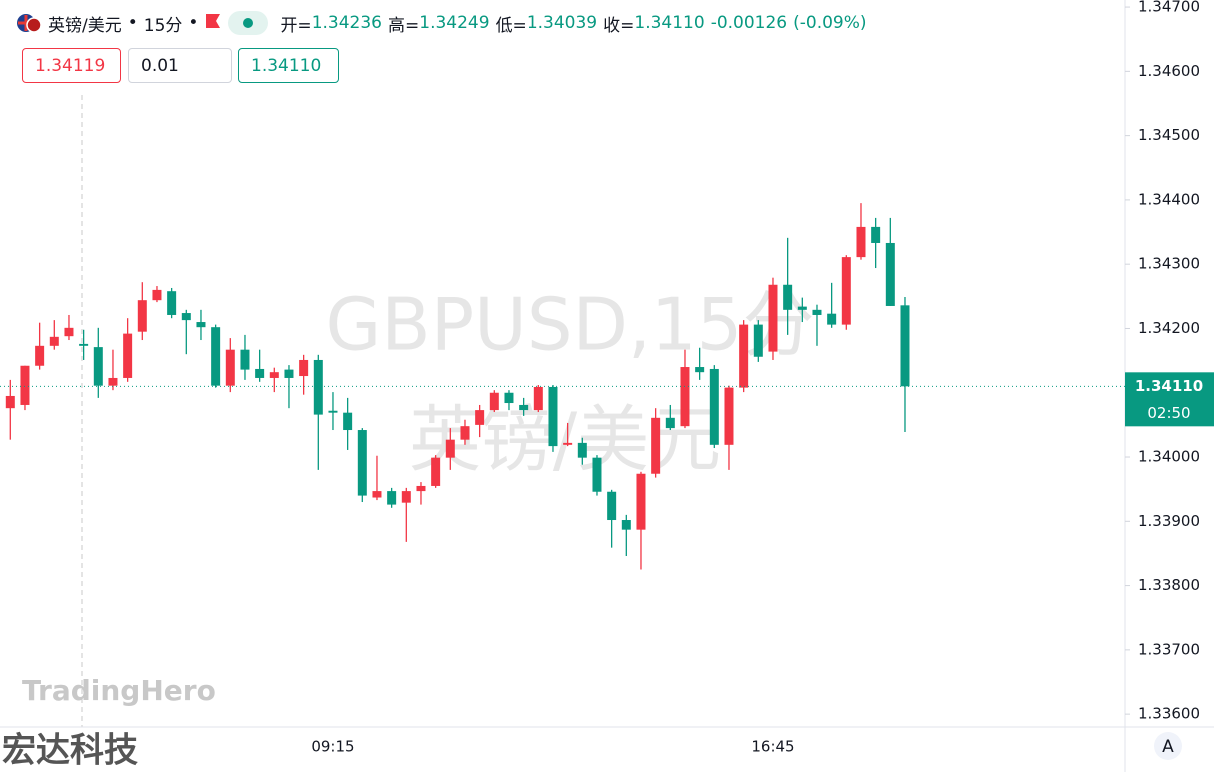  I want to click on y-tick-label: 1.33600, so click(1169, 714).